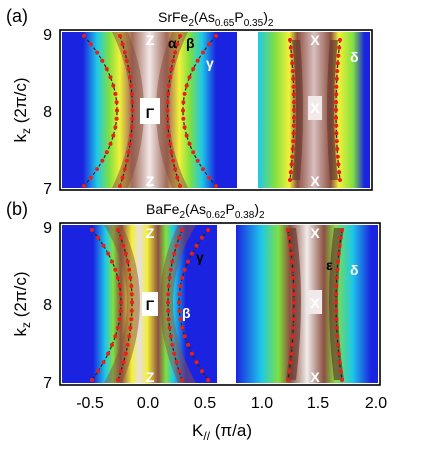 The width and height of the screenshot is (436, 454). What do you see at coordinates (148, 403) in the screenshot?
I see `xtick-0.0: 0.0` at bounding box center [148, 403].